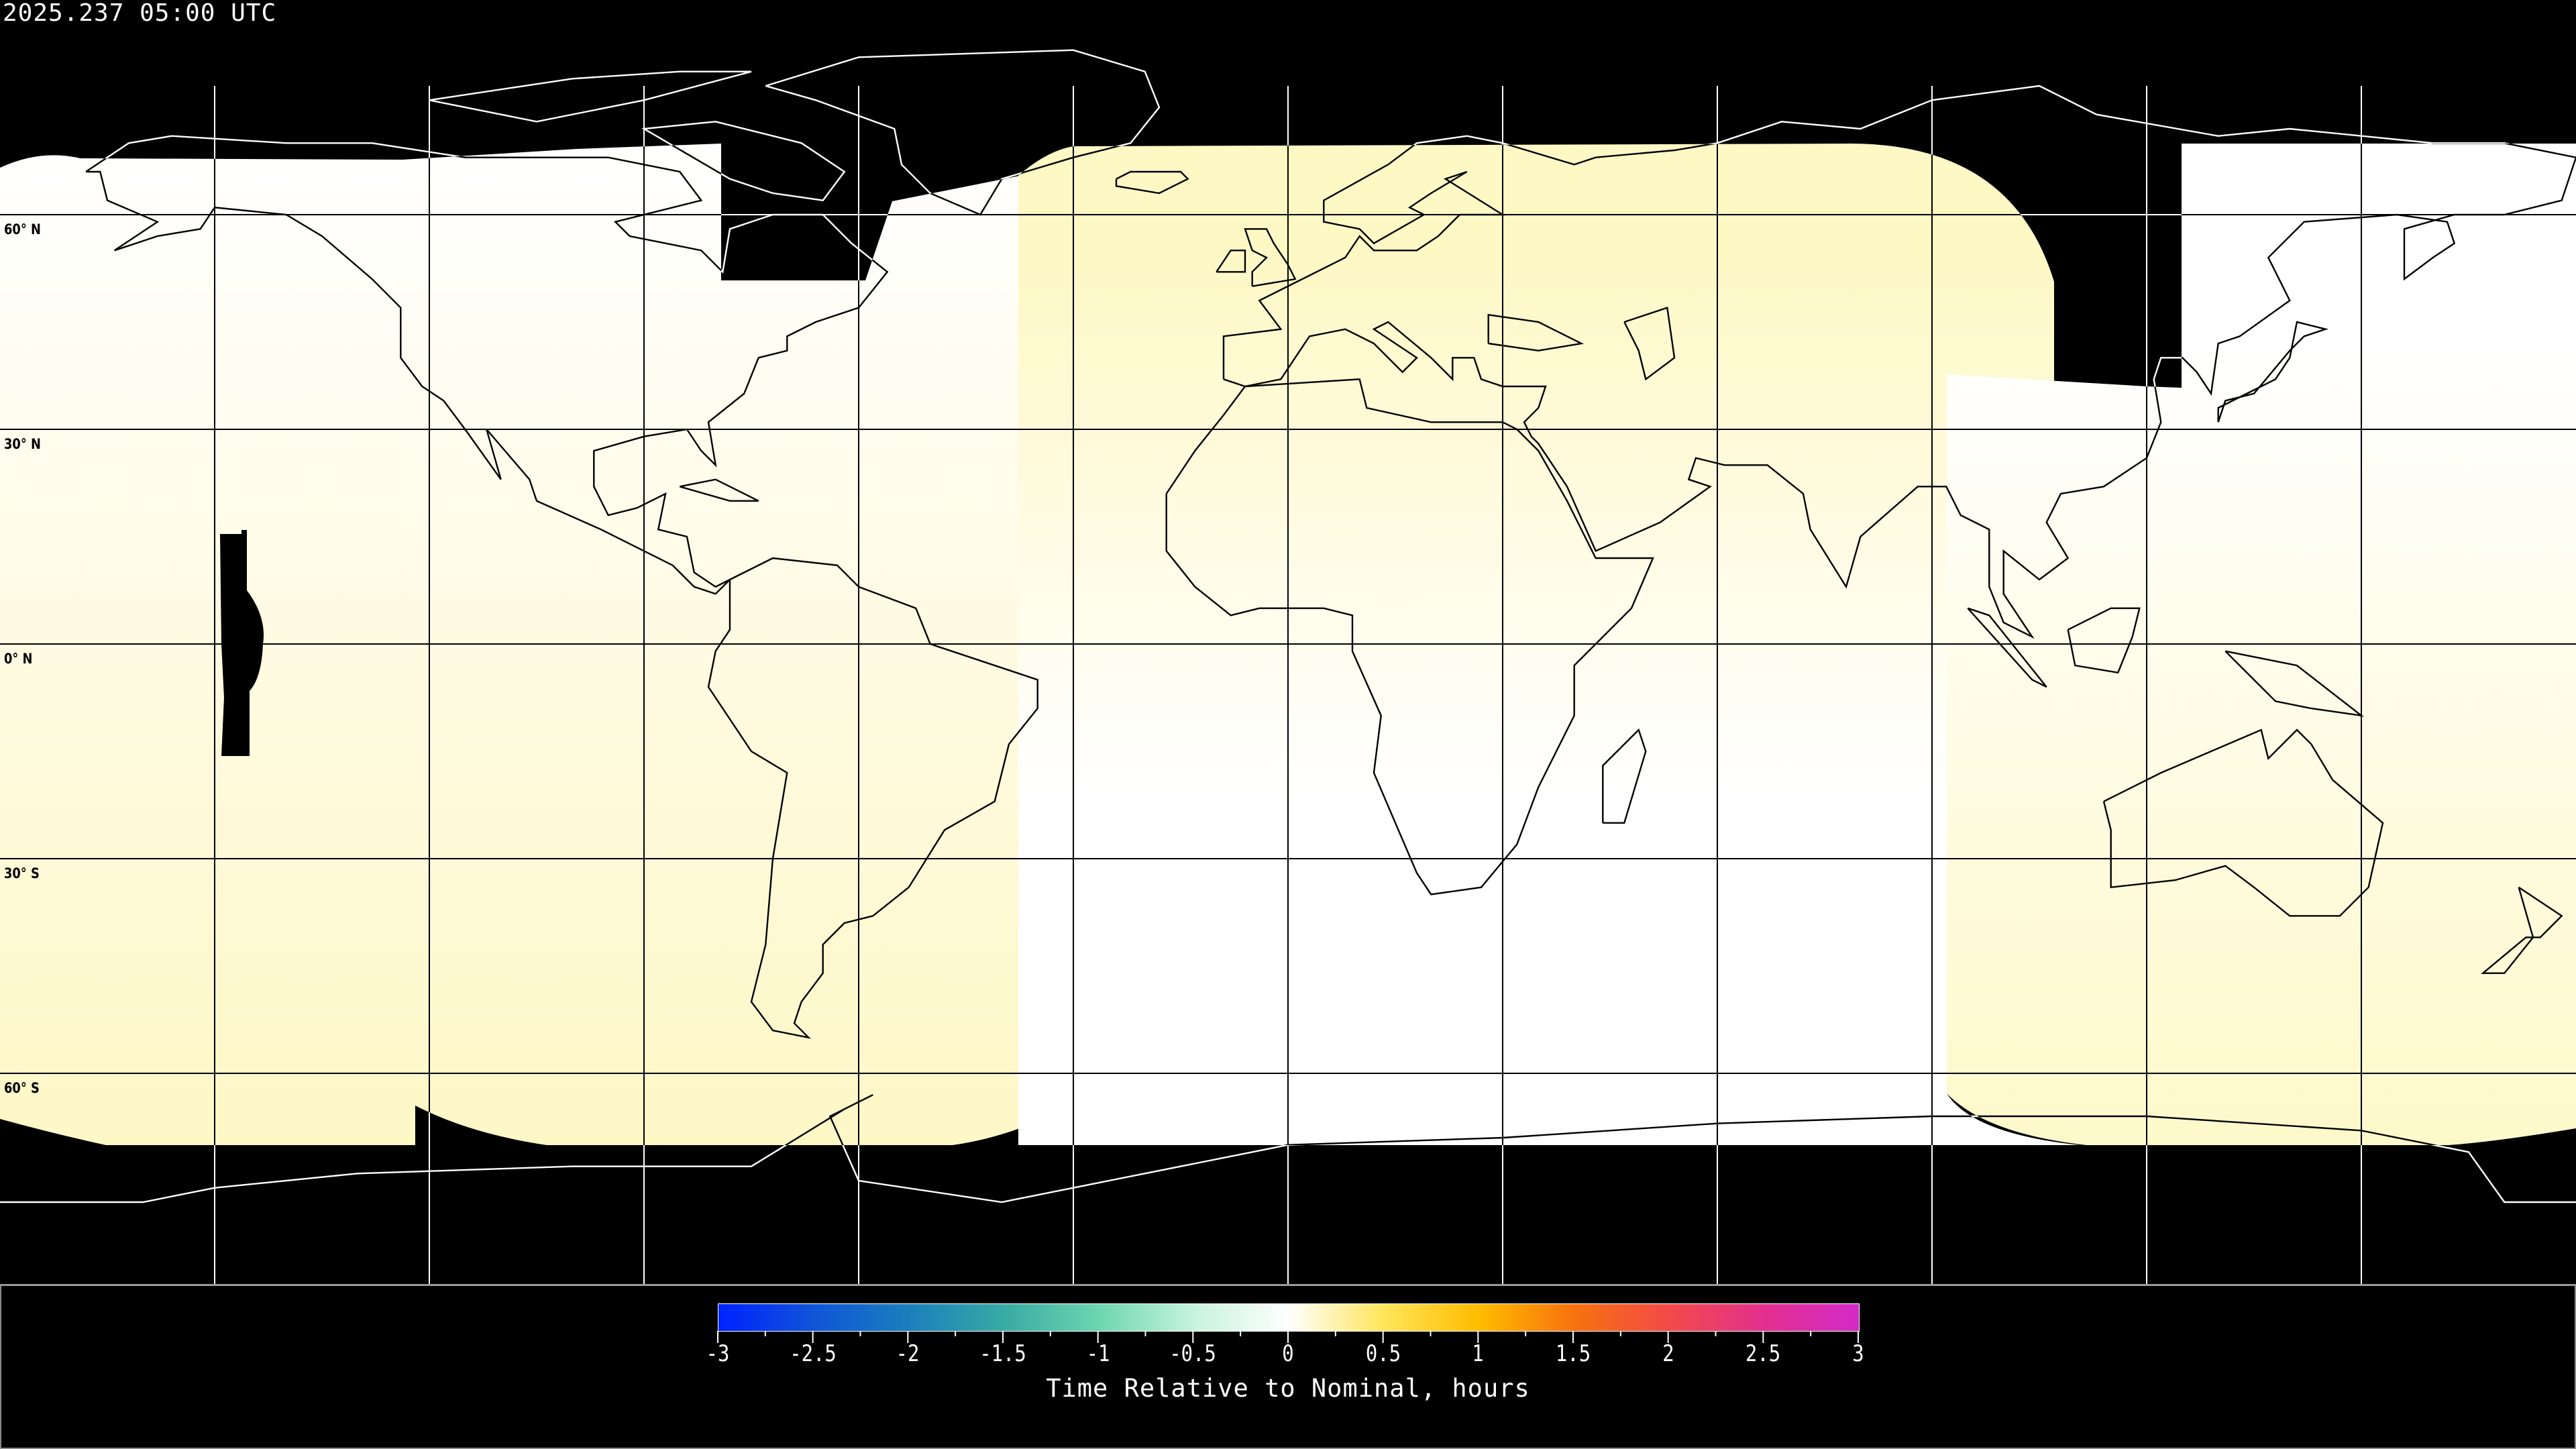 The image size is (2576, 1449). I want to click on map-border, so click(1288, 1285).